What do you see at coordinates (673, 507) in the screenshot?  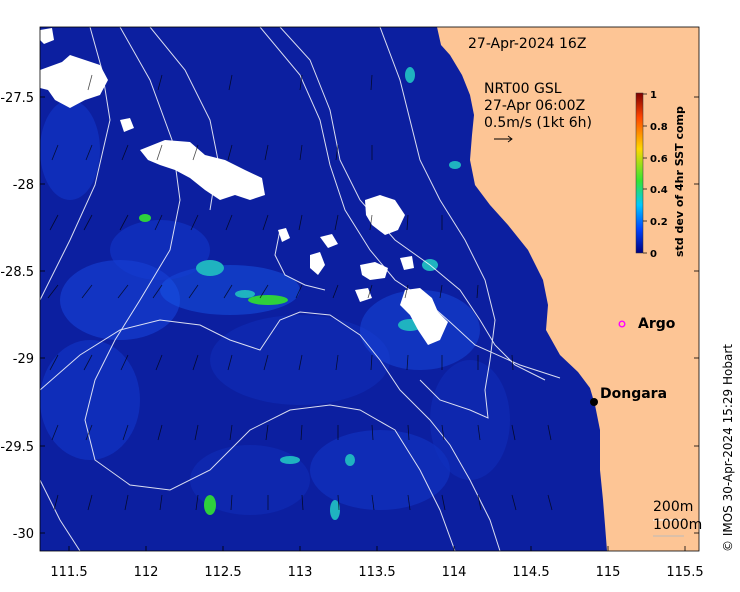 I see `isobath-200m-label: 200m` at bounding box center [673, 507].